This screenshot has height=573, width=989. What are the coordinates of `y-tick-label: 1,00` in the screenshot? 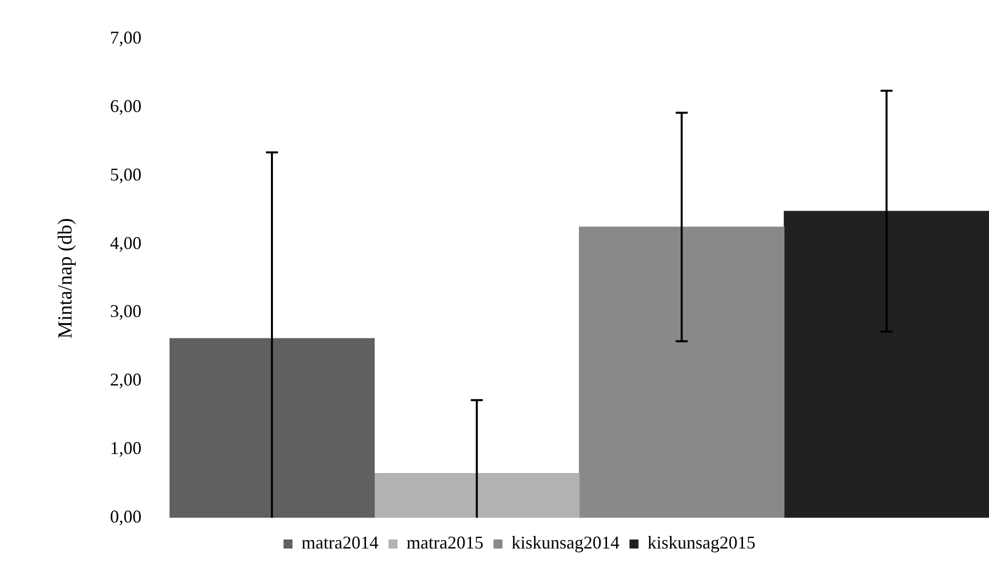 It's located at (126, 448).